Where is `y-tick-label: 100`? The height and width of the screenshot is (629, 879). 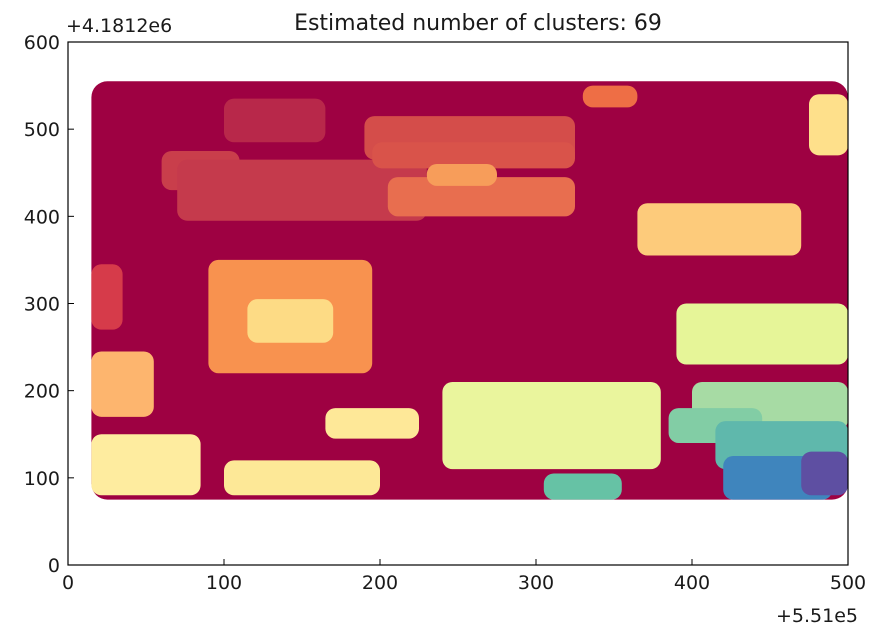 y-tick-label: 100 is located at coordinates (42, 479).